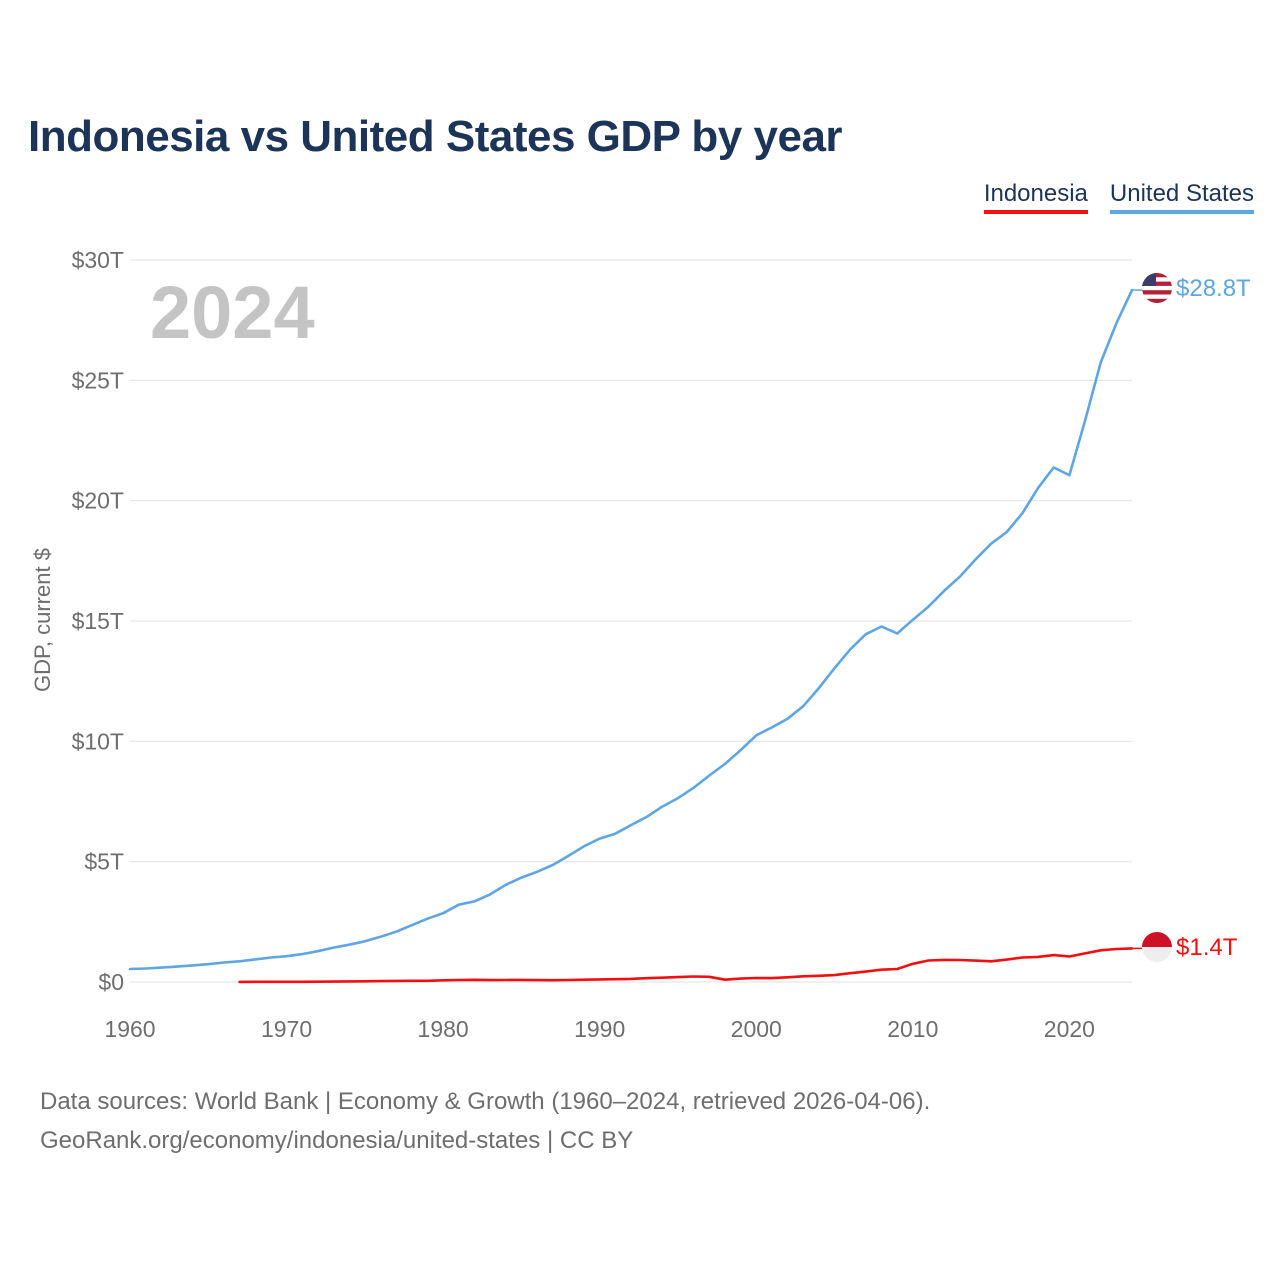 Image resolution: width=1280 pixels, height=1280 pixels. What do you see at coordinates (98, 260) in the screenshot?
I see `y-tick-label: $30T` at bounding box center [98, 260].